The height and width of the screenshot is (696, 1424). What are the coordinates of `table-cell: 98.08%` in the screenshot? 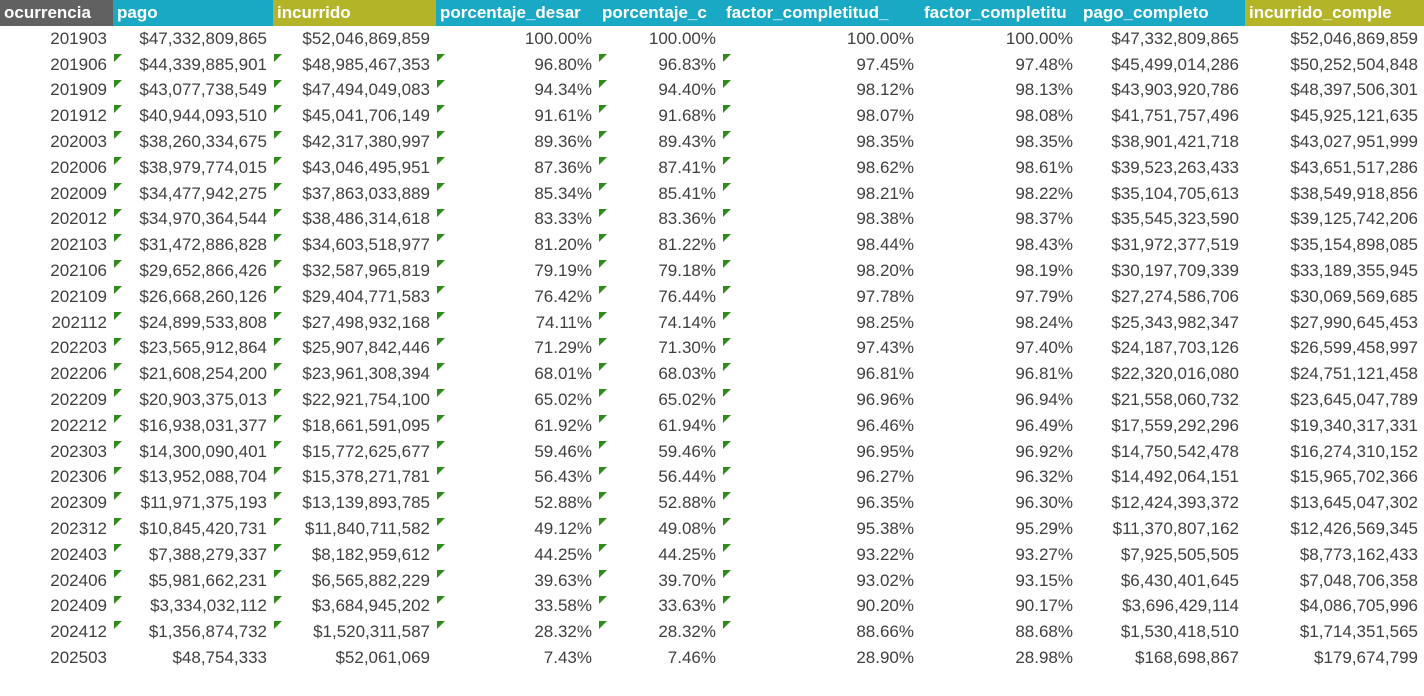 It's located at (1044, 116).